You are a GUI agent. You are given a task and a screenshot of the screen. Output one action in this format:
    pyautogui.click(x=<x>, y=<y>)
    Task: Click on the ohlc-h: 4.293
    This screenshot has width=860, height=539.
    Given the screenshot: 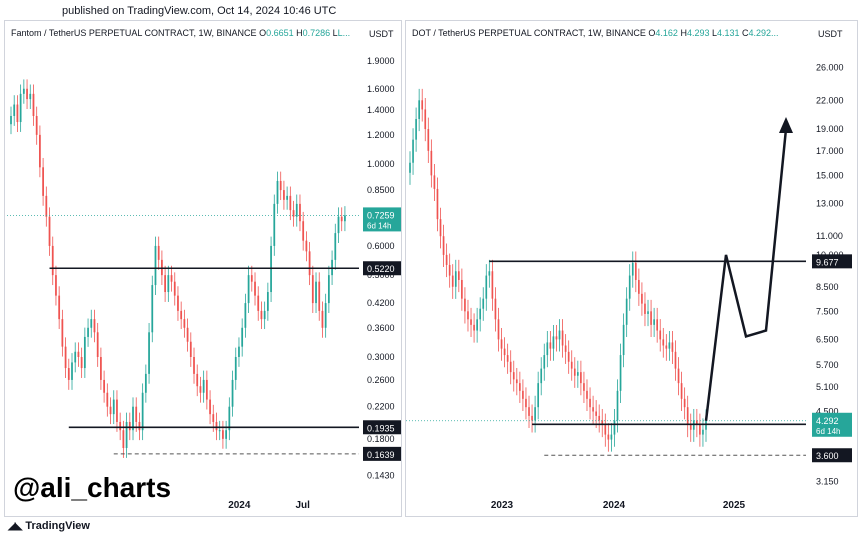 What is the action you would take?
    pyautogui.click(x=699, y=33)
    